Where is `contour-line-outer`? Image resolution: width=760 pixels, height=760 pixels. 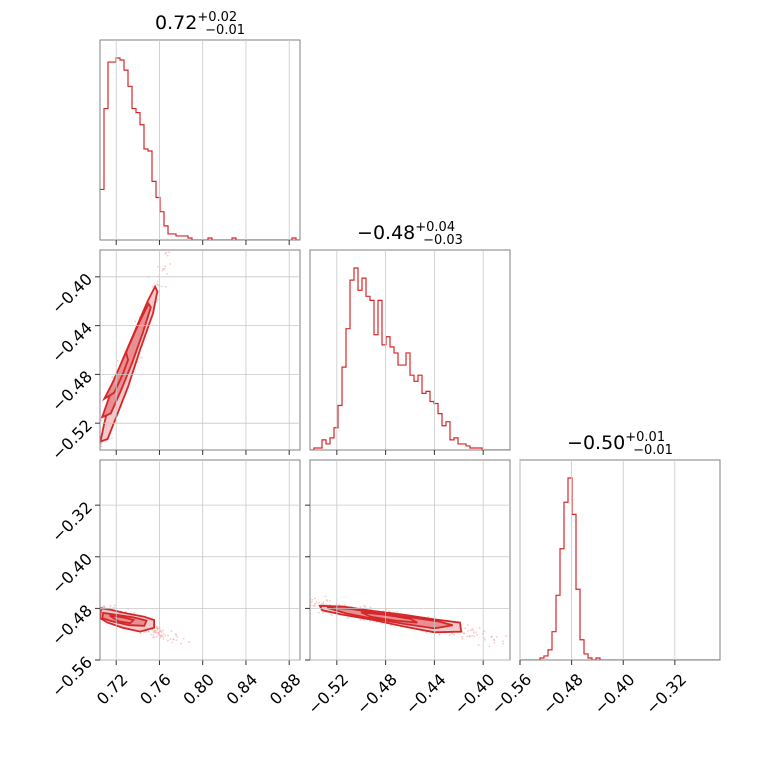 contour-line-outer is located at coordinates (390, 619).